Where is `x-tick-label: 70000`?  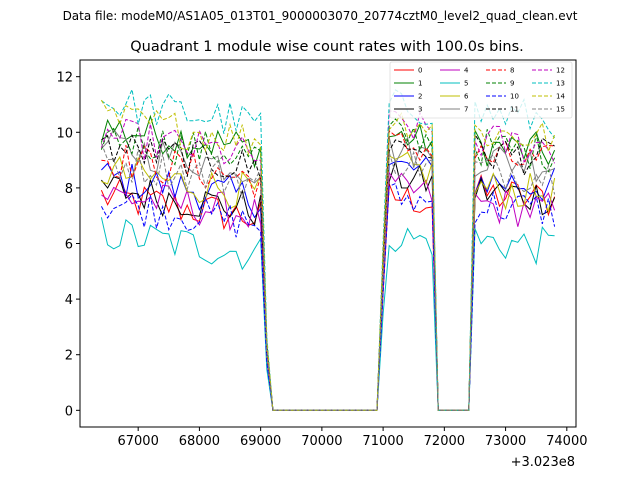
x-tick-label: 70000 is located at coordinates (321, 441).